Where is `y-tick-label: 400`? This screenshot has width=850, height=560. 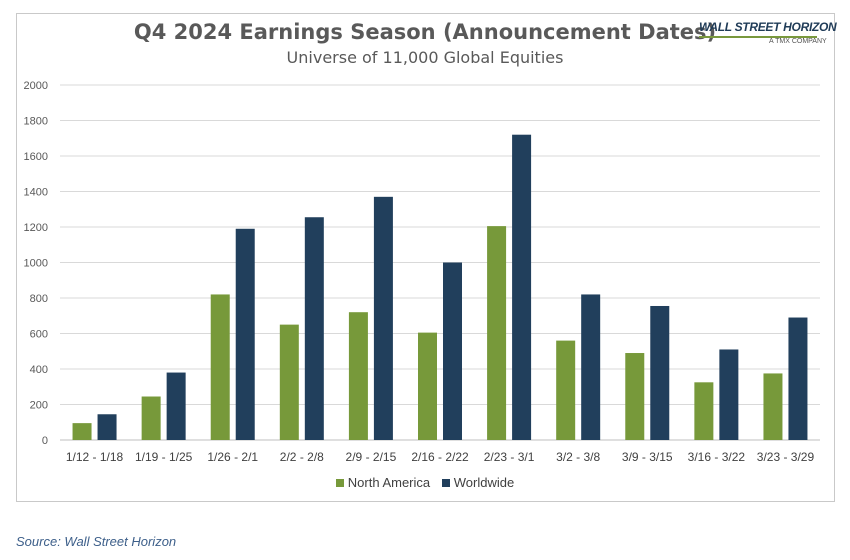
y-tick-label: 400 is located at coordinates (39, 370).